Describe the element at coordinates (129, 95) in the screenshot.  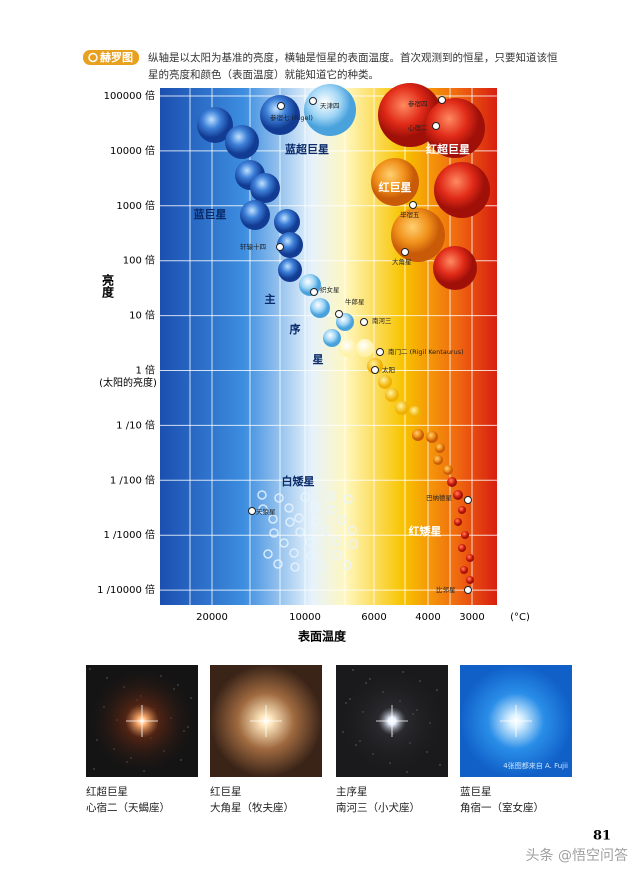
I see `y-label: 100000 倍` at that location.